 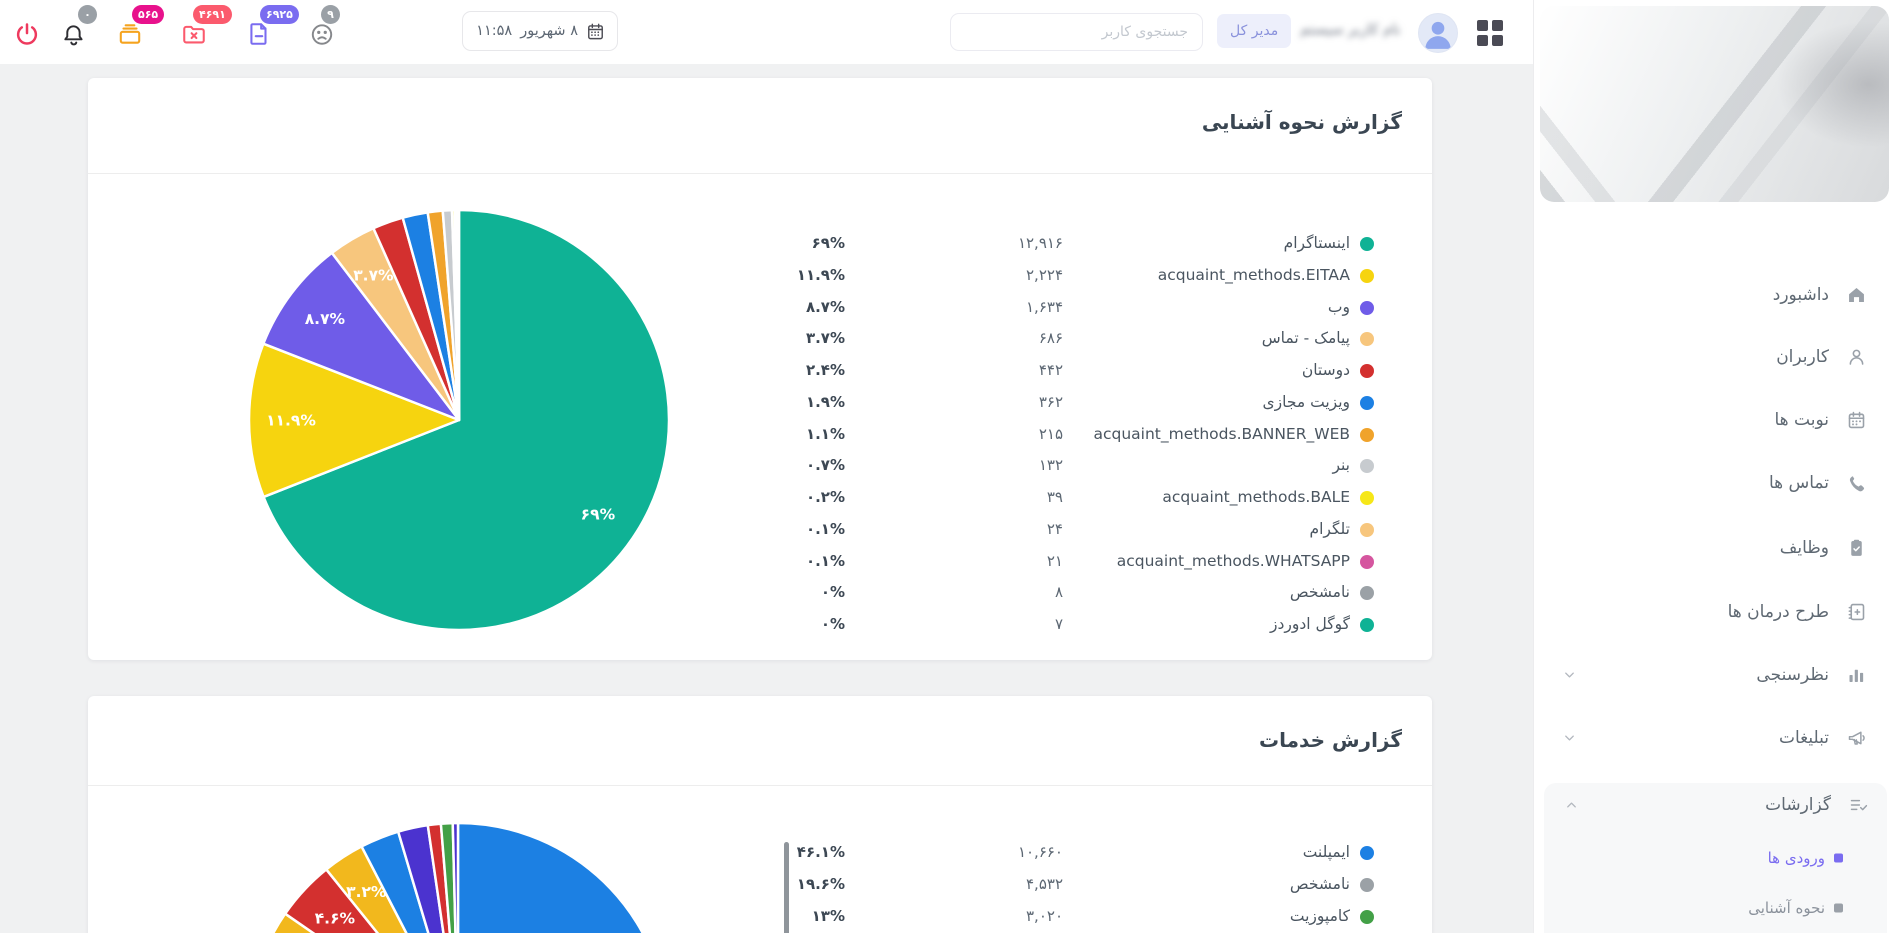 I want to click on legend-row: ایمپلنت ۱۰,۶۶۰ ۴۶.۱%, so click(x=1011, y=853).